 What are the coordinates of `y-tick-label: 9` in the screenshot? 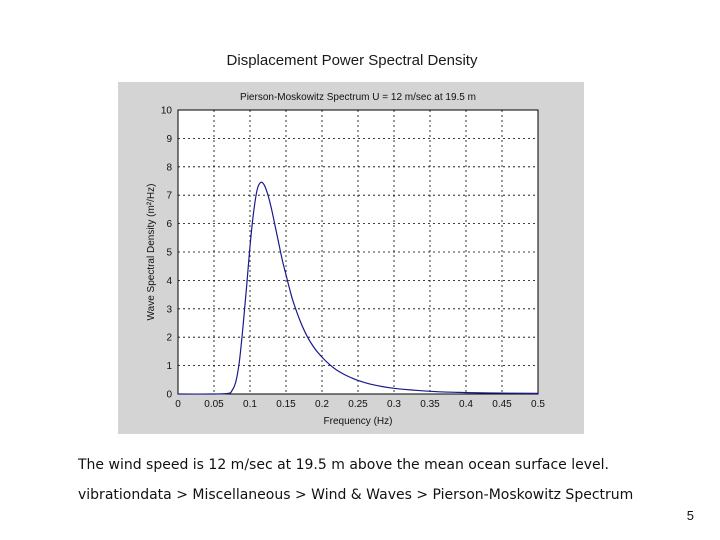 It's located at (169, 139).